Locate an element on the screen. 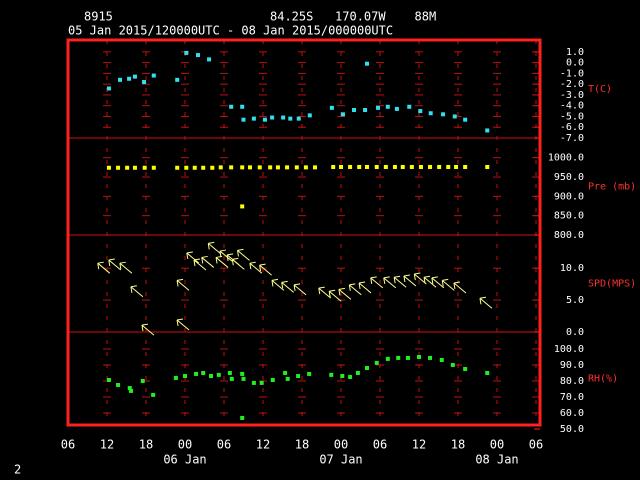 Image resolution: width=640 pixels, height=480 pixels. x-tick-label: 12 is located at coordinates (107, 445).